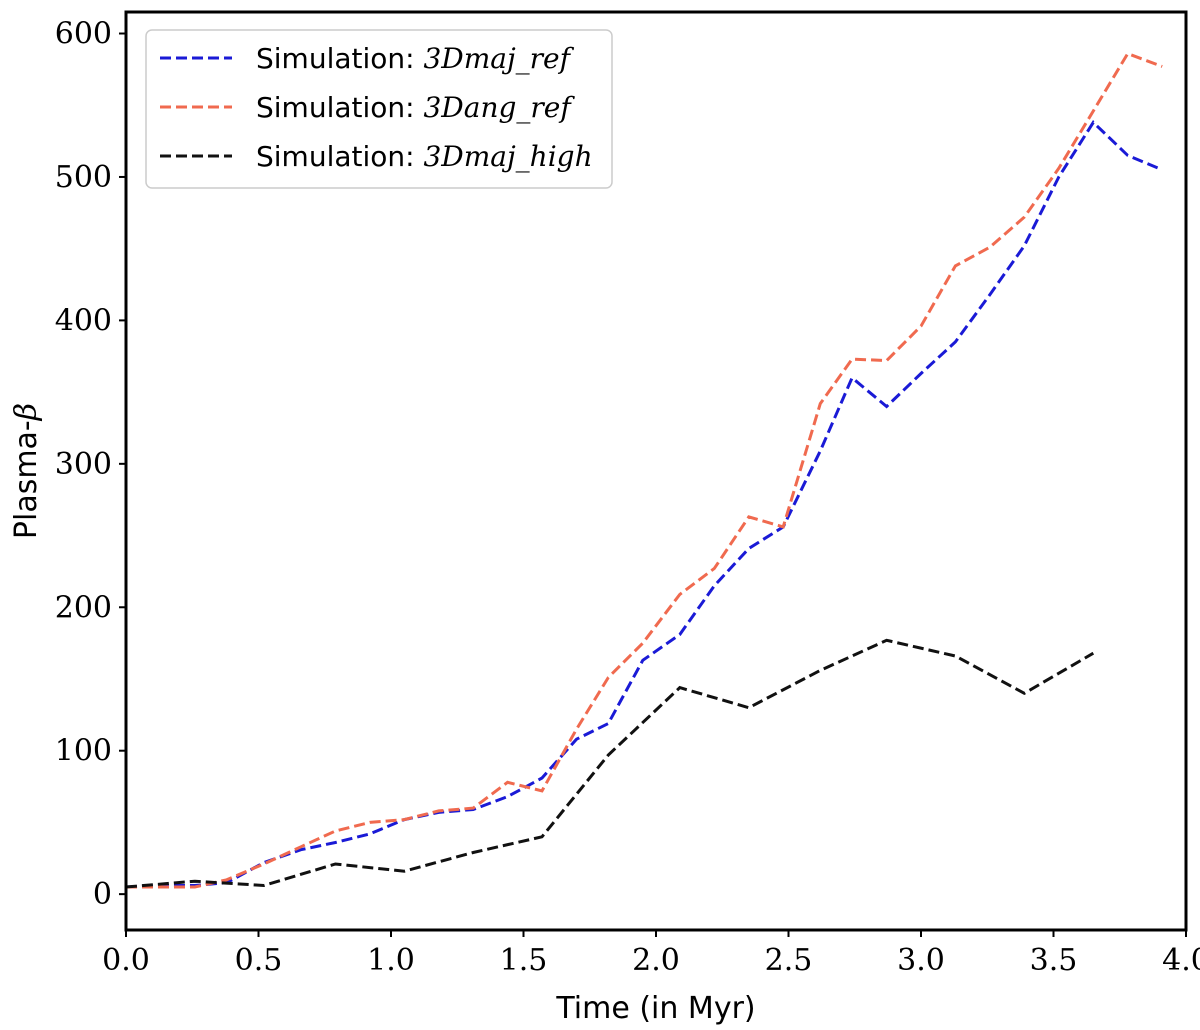  What do you see at coordinates (83, 464) in the screenshot?
I see `y-tick-label: 300` at bounding box center [83, 464].